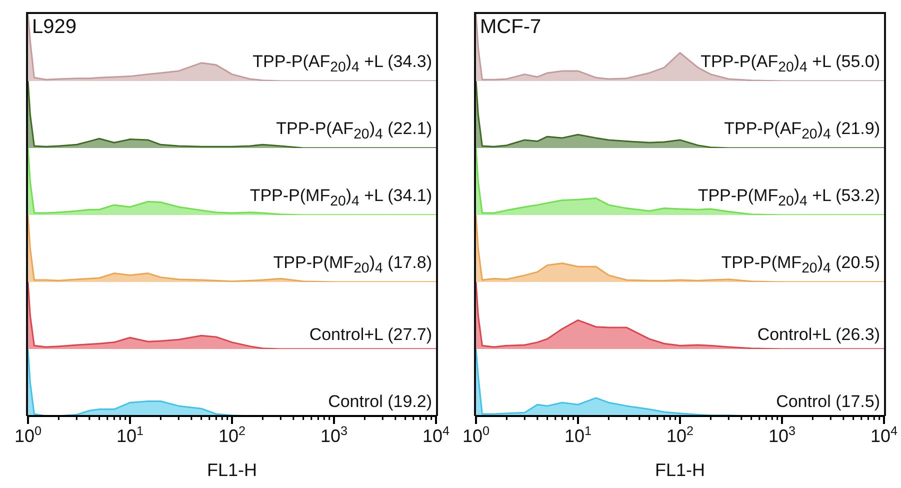  I want to click on chart-title: MCF-7, so click(511, 27).